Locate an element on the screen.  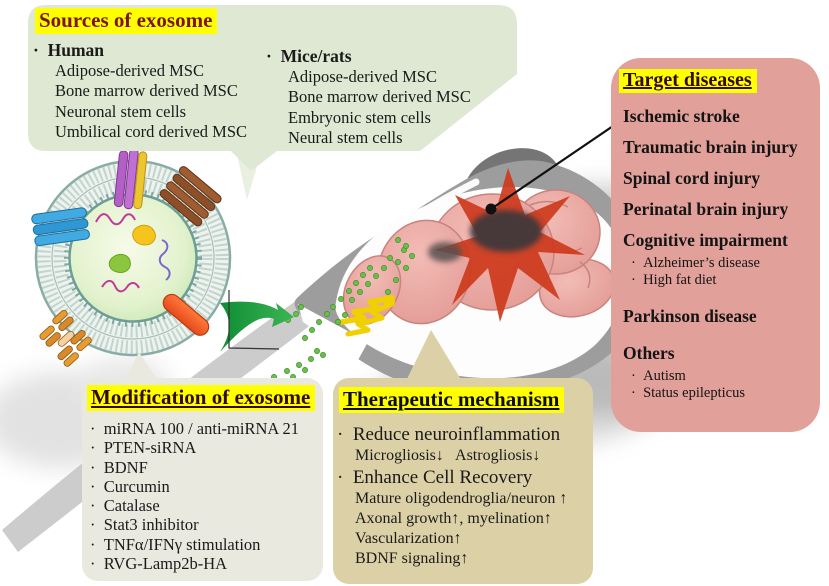
list-item: TNFα/IFNγ stimulation is located at coordinates (194, 544).